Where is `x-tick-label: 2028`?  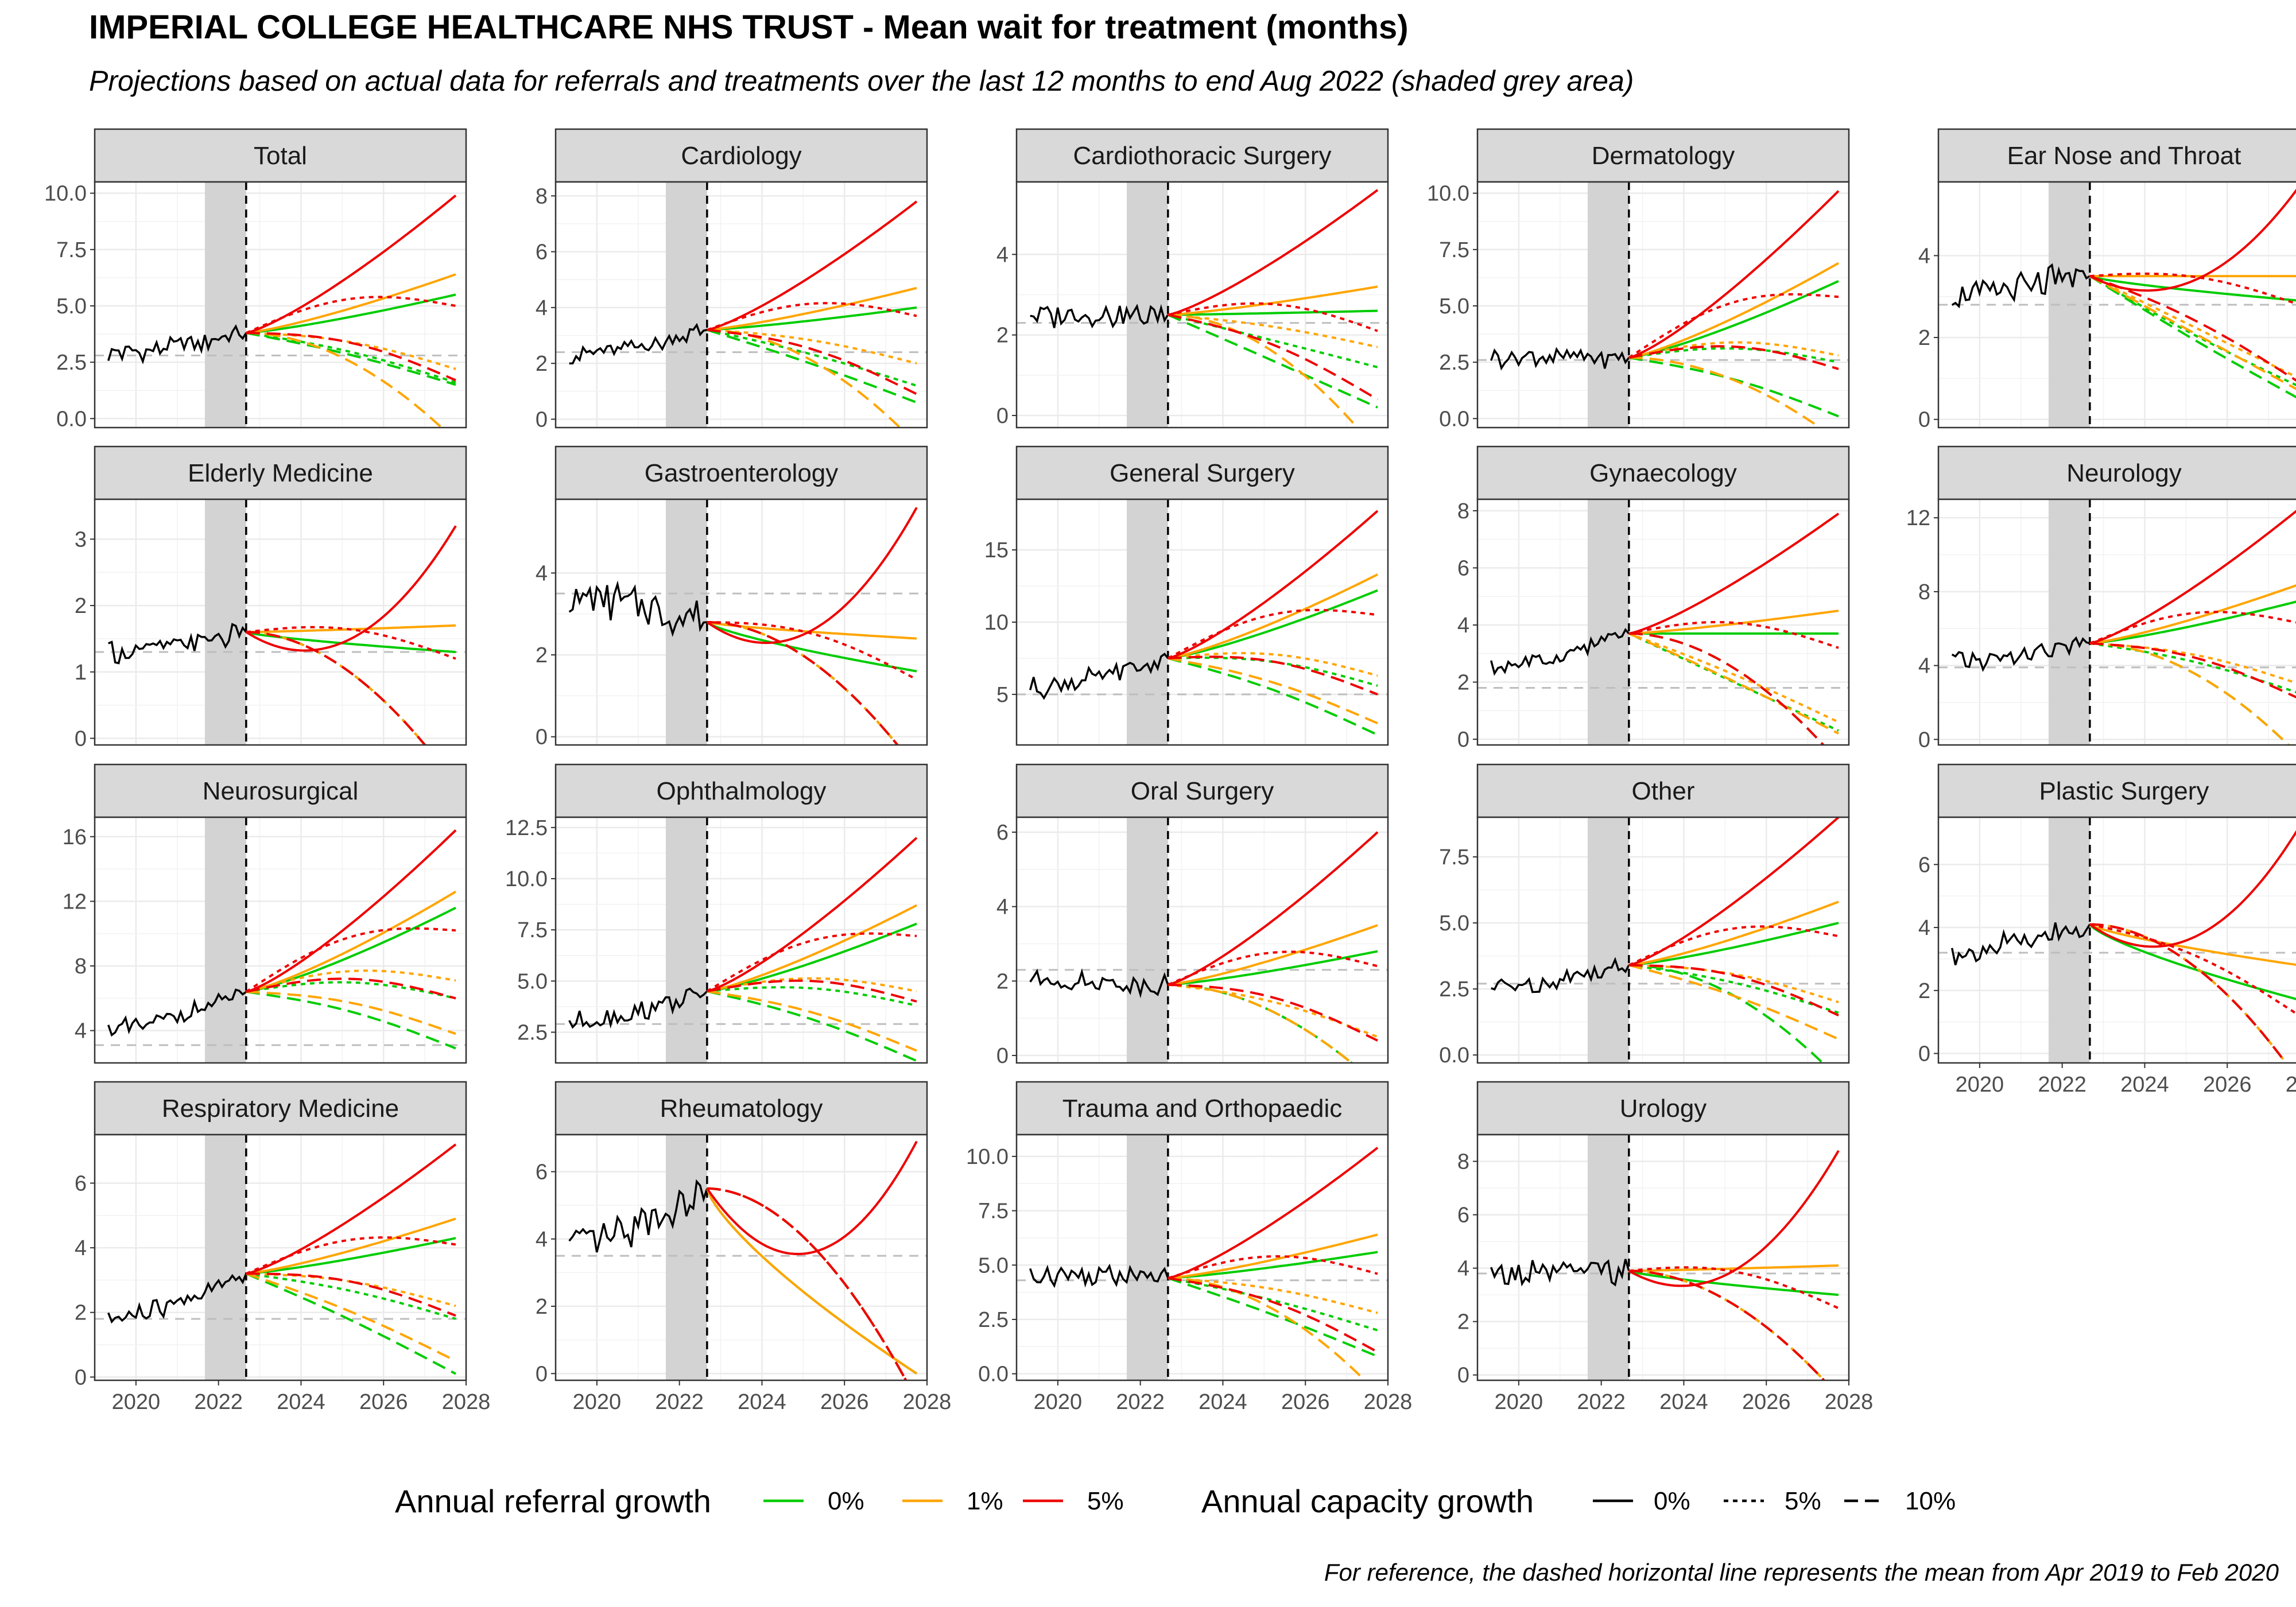 x-tick-label: 2028 is located at coordinates (466, 1402).